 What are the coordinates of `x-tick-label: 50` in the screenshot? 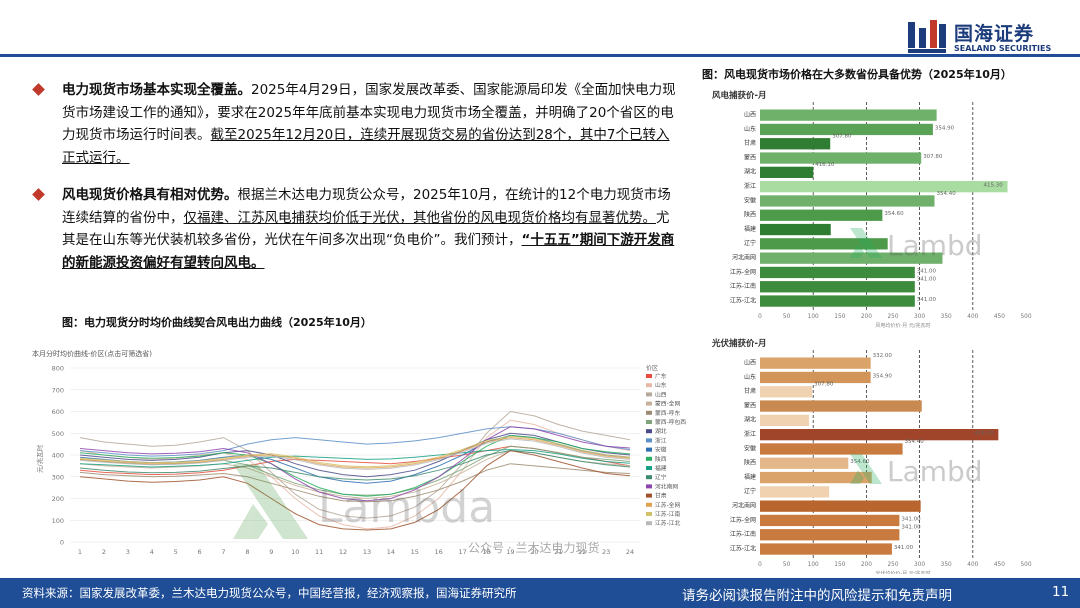 It's located at (787, 565).